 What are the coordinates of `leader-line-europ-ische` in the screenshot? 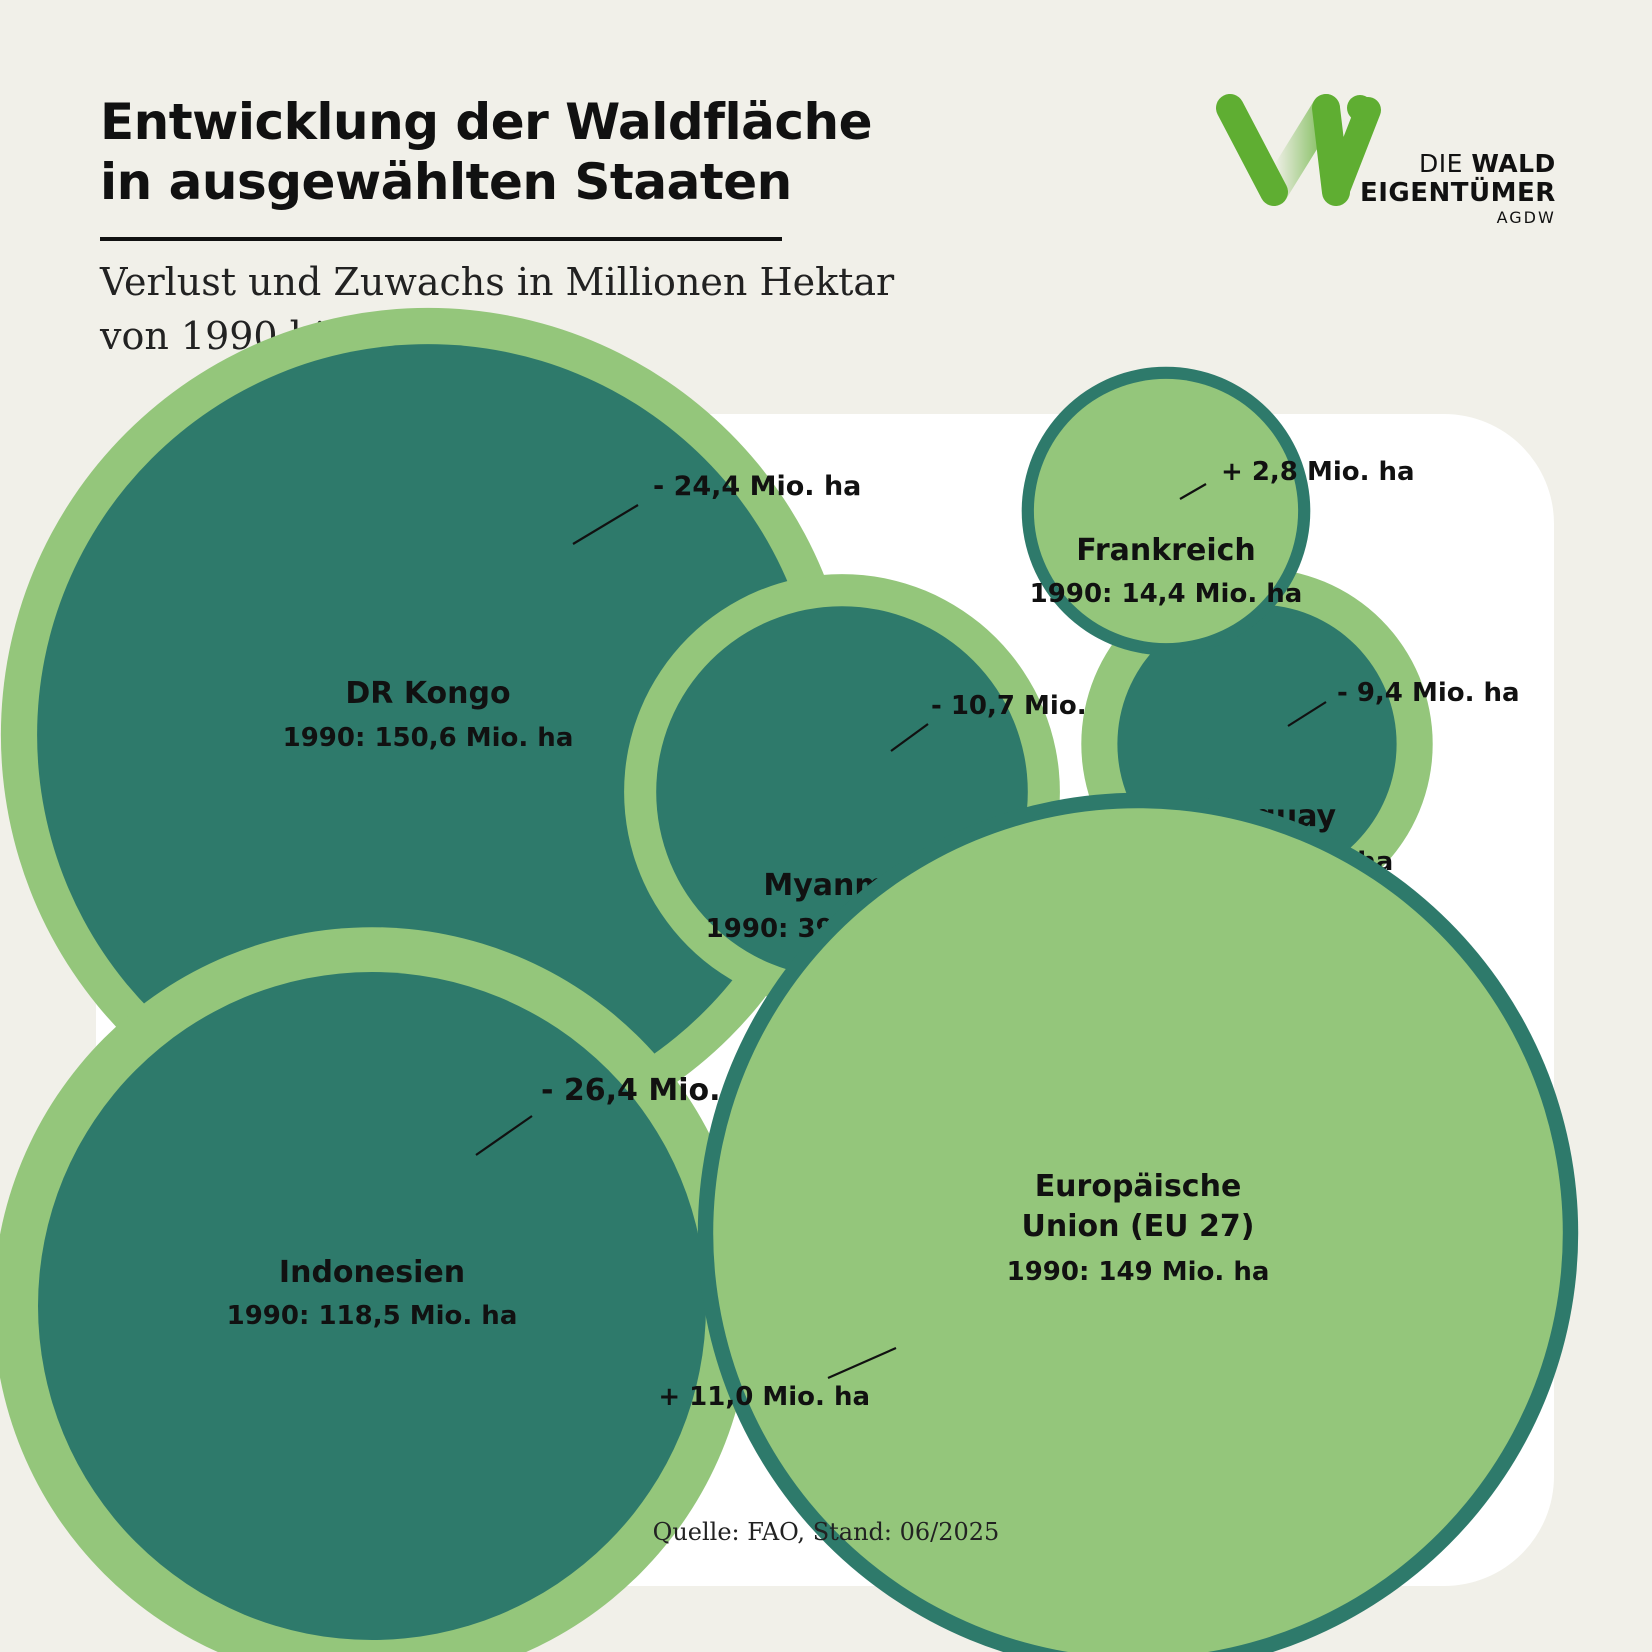 It's located at (862, 1363).